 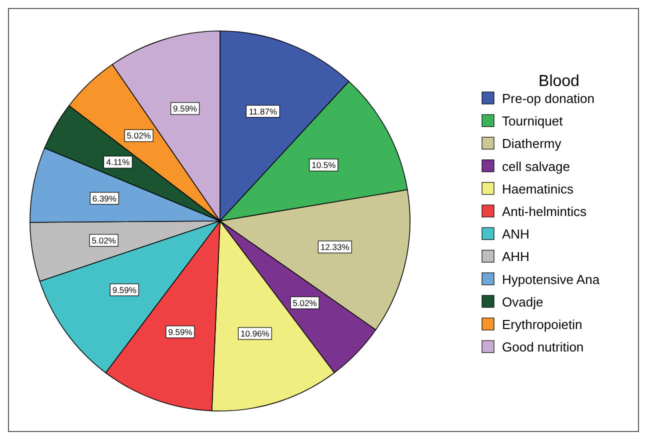 I want to click on label-box: 10.96%, so click(x=255, y=333).